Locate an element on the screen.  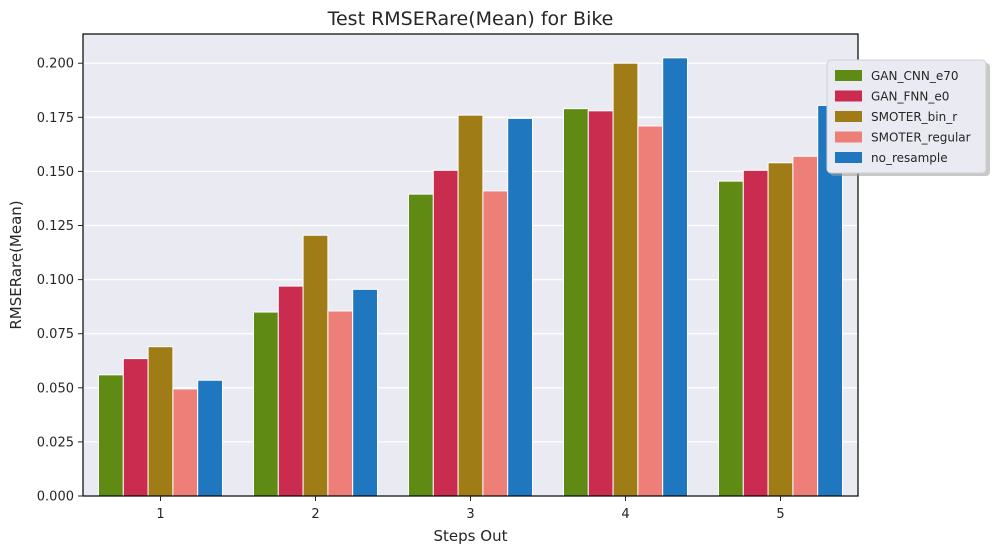
y-tick-label: 0.000 is located at coordinates (55, 497).